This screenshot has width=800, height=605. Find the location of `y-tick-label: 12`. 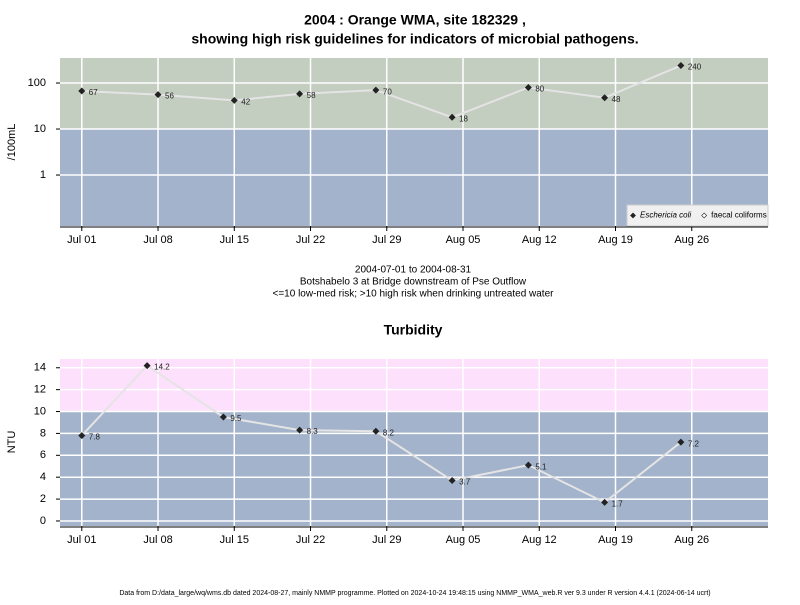

y-tick-label: 12 is located at coordinates (40, 390).